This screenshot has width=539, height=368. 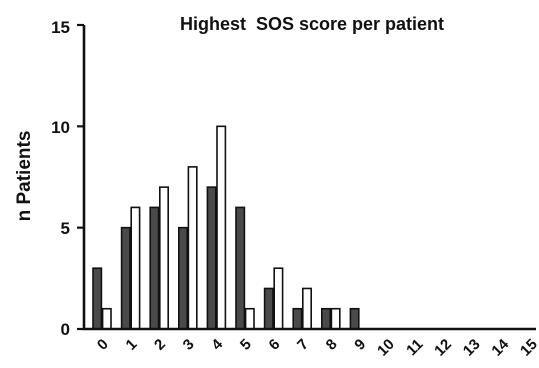 I want to click on x-tick-label: 15, so click(x=528, y=348).